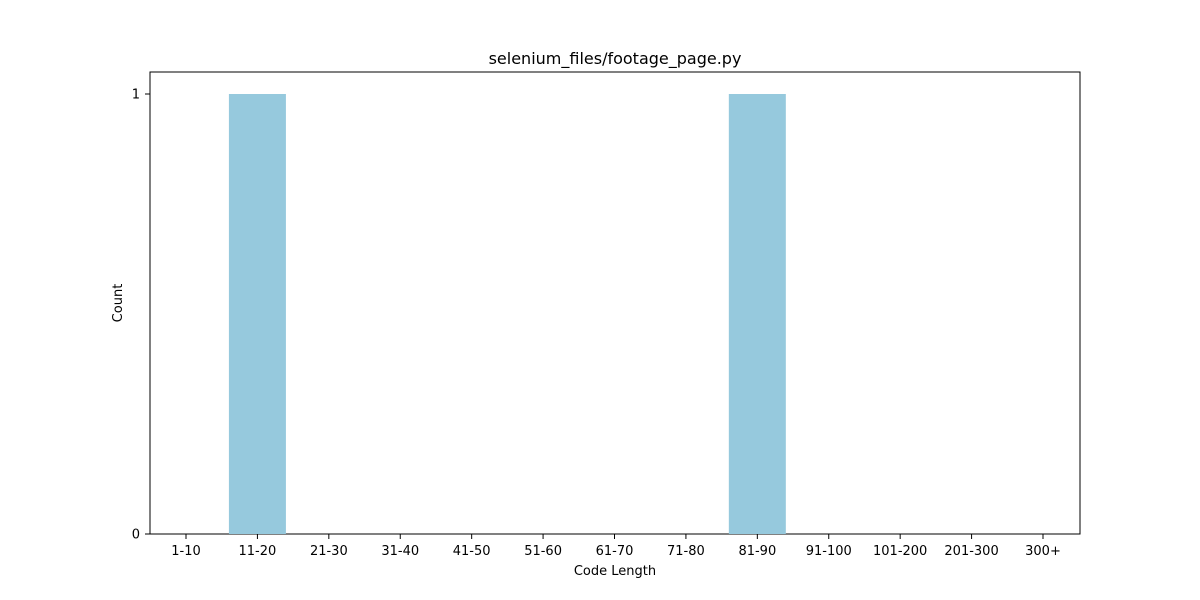  Describe the element at coordinates (400, 551) in the screenshot. I see `x-tick-label: 31-40` at that location.